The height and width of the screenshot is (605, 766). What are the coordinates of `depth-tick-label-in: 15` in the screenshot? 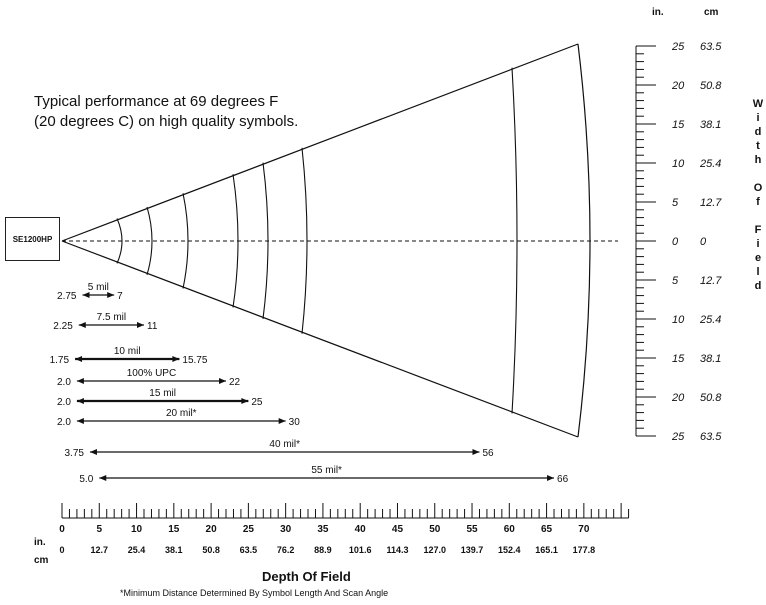 It's located at (174, 529).